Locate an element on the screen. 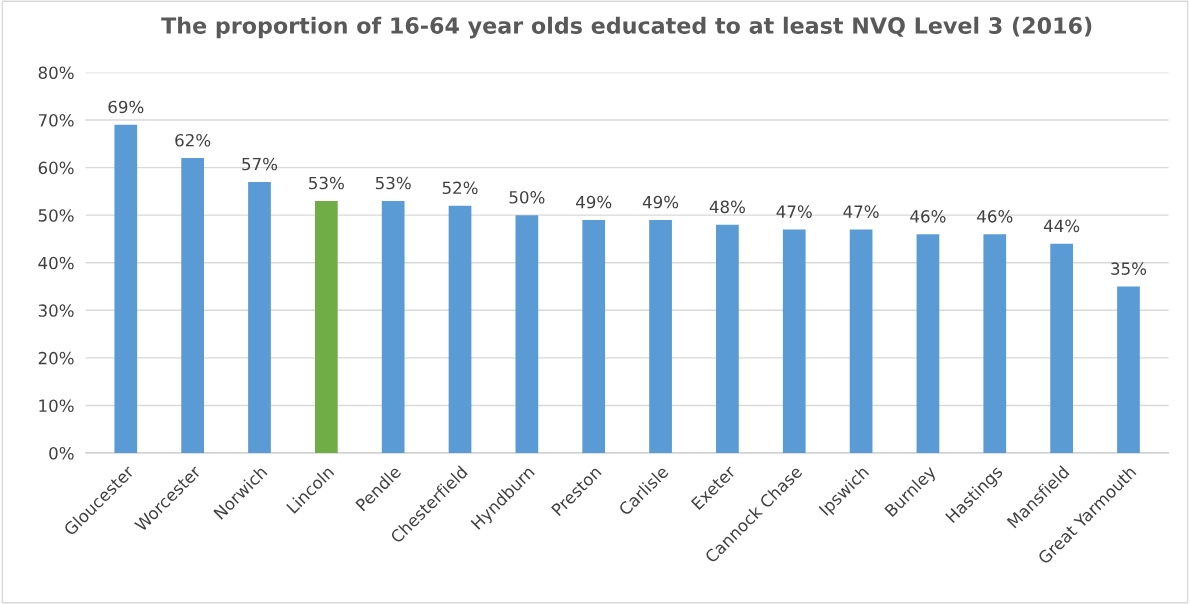 The height and width of the screenshot is (604, 1190). y-tick-label: 0% is located at coordinates (61, 453).